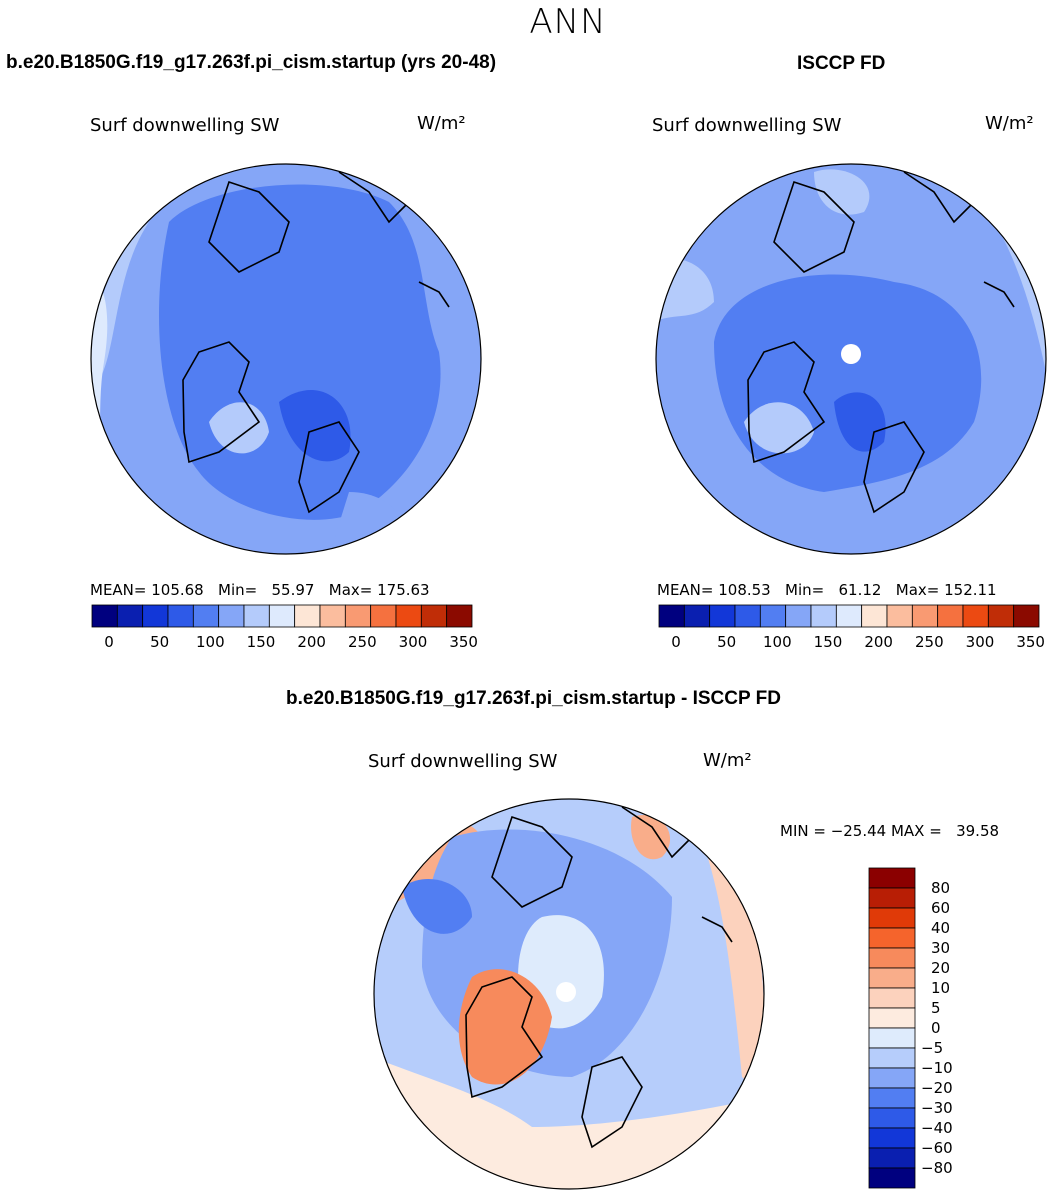 The height and width of the screenshot is (1195, 1052). I want to click on colorbar-tick-label: 40, so click(941, 928).